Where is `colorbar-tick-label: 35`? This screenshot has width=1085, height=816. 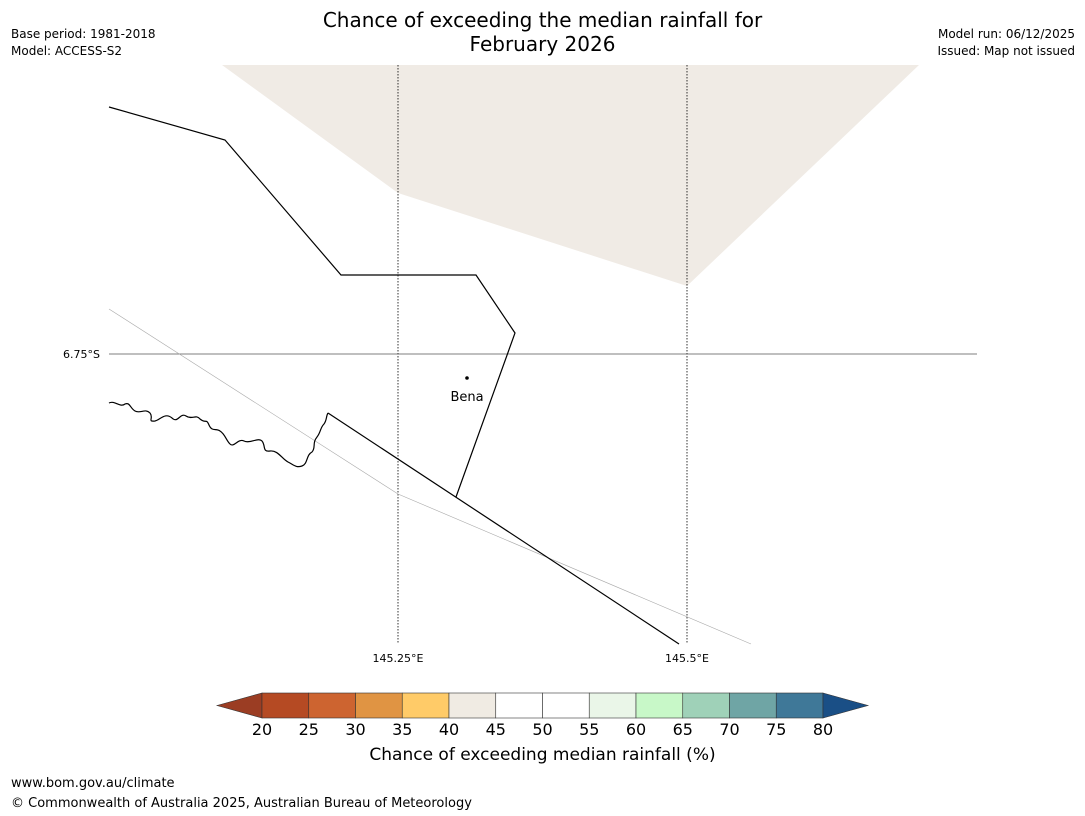
colorbar-tick-label: 35 is located at coordinates (402, 729).